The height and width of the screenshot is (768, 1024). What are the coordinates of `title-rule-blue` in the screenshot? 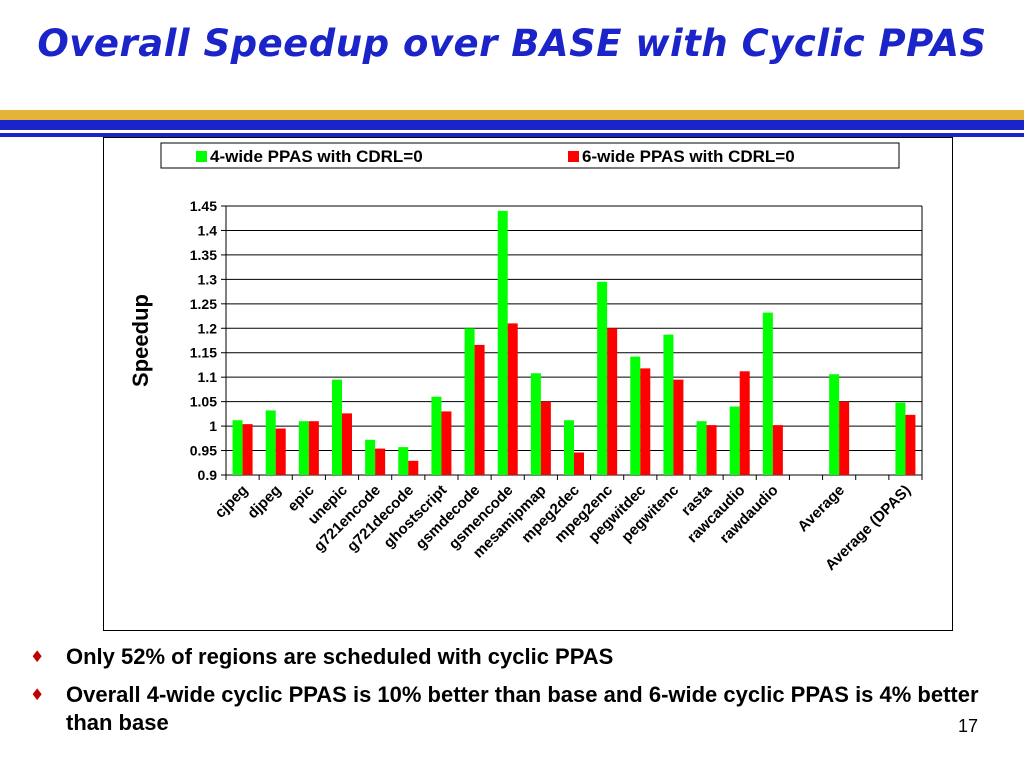 It's located at (512, 125).